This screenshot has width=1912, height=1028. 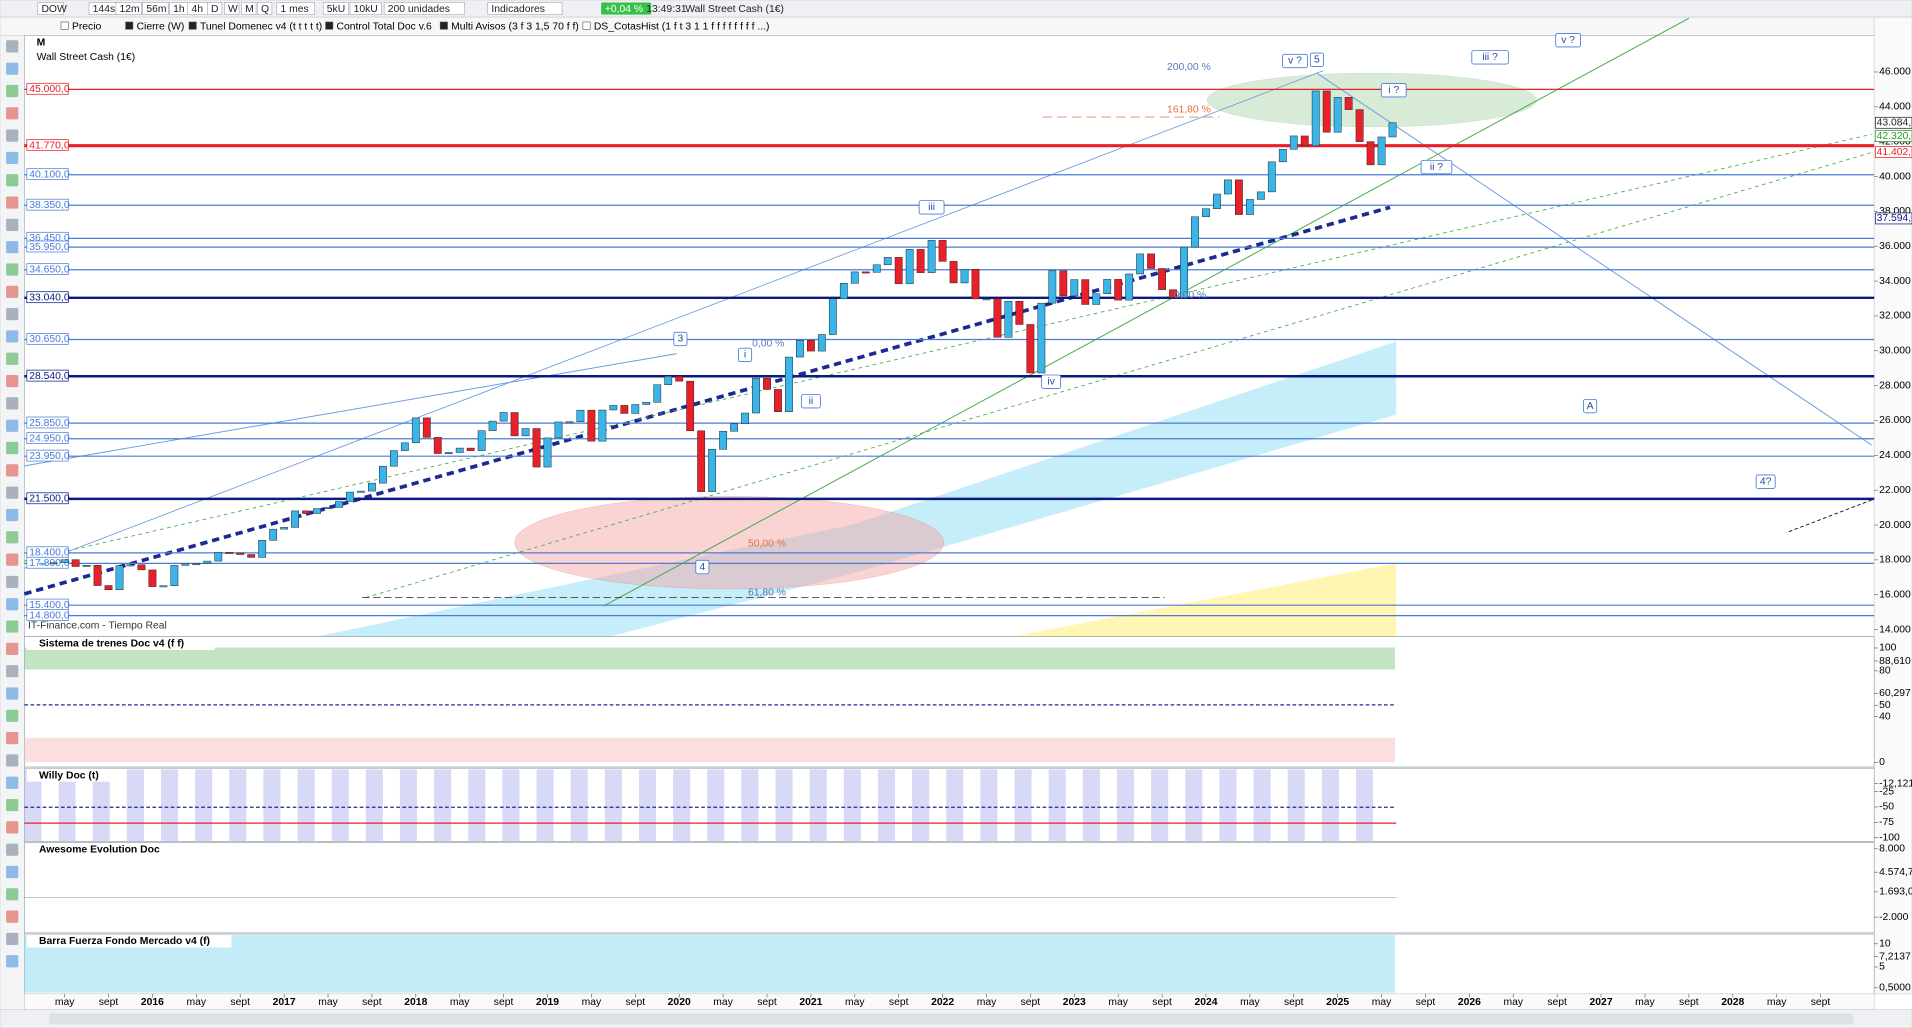 I want to click on level-label: 41.770,0, so click(x=49, y=145).